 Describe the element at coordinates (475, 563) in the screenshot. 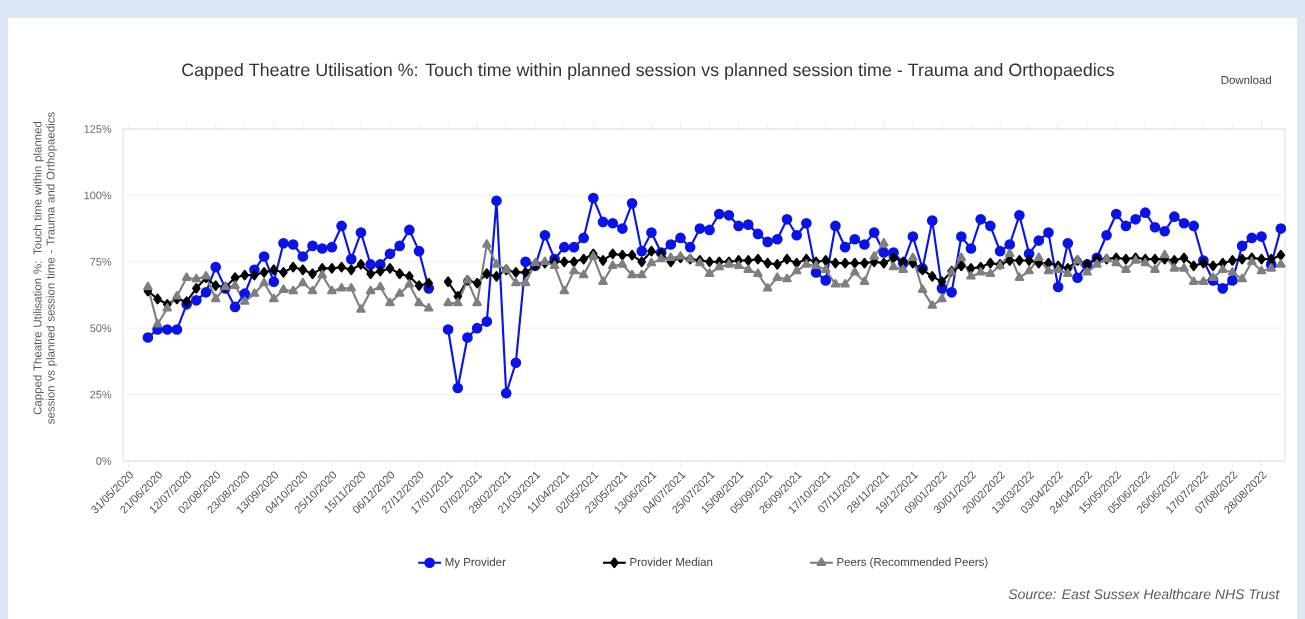

I see `legend-label: My Provider` at that location.